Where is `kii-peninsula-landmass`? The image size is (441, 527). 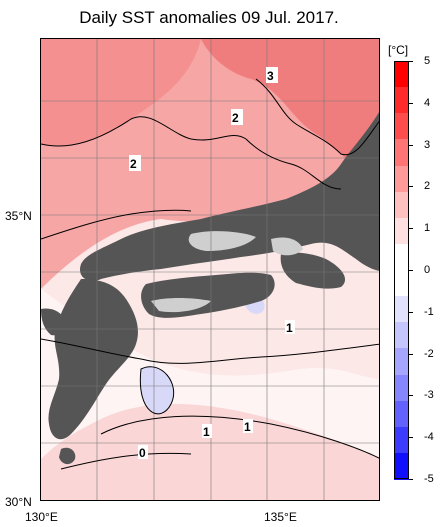 kii-peninsula-landmass is located at coordinates (313, 270).